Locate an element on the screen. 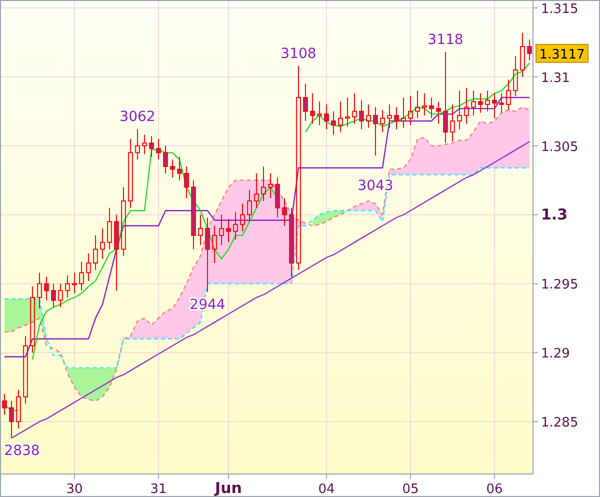  x-tick-label: 04 is located at coordinates (326, 489).